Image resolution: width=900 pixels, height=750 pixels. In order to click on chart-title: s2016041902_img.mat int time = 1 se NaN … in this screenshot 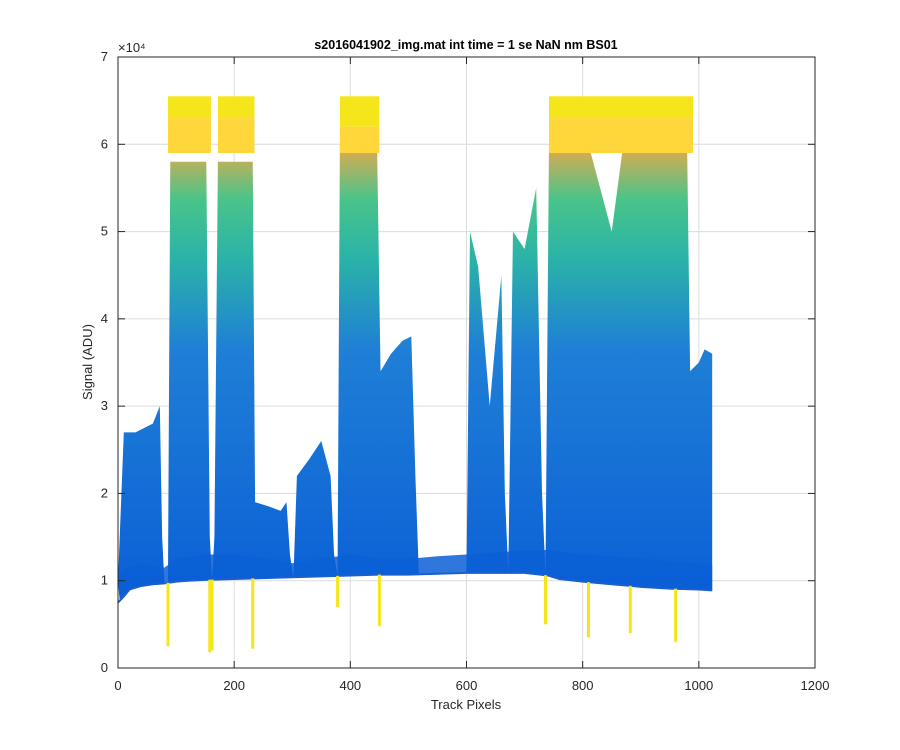, I will do `click(465, 45)`.